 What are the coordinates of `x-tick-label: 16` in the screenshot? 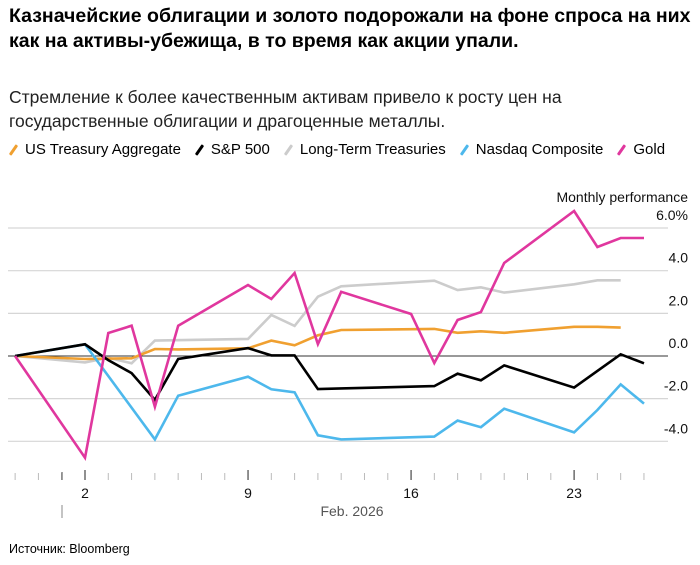 It's located at (411, 493).